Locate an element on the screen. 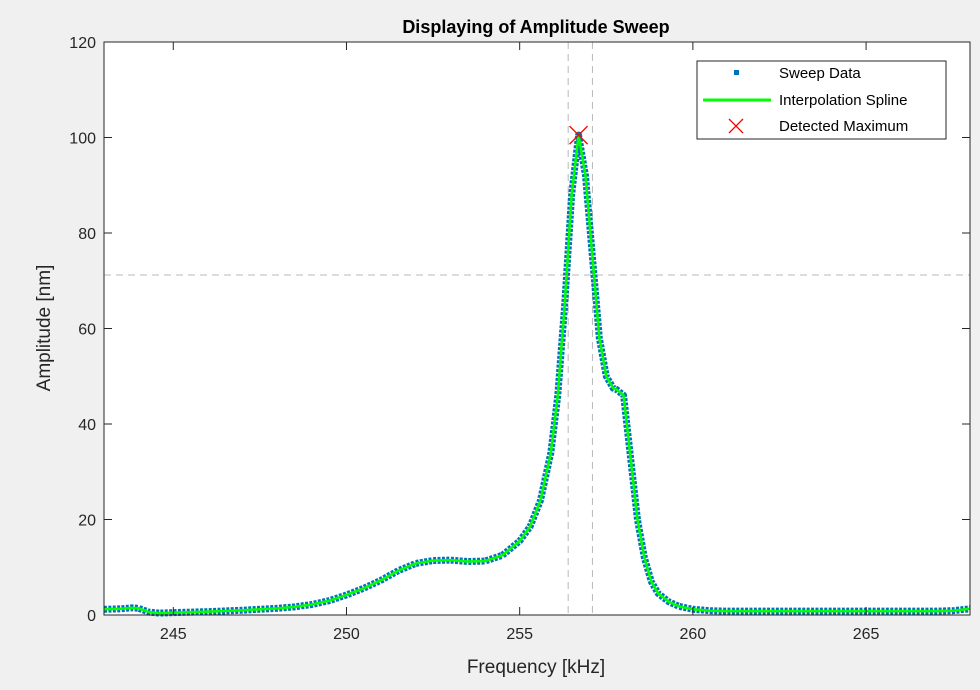  x-tick-label: 260 is located at coordinates (693, 634).